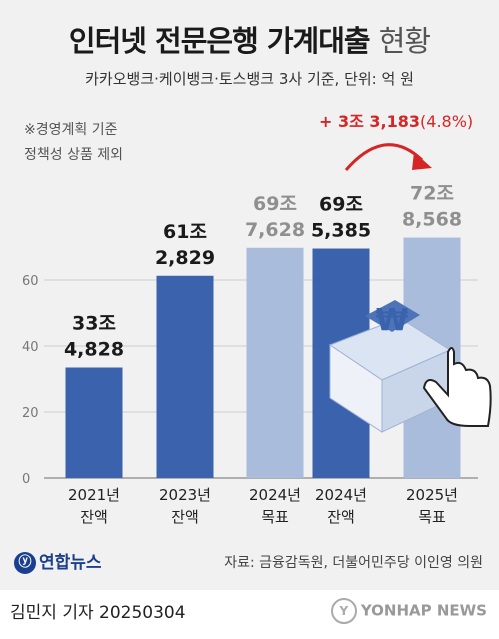 This screenshot has width=499, height=639. What do you see at coordinates (26, 479) in the screenshot?
I see `y-tick-label-0: 0` at bounding box center [26, 479].